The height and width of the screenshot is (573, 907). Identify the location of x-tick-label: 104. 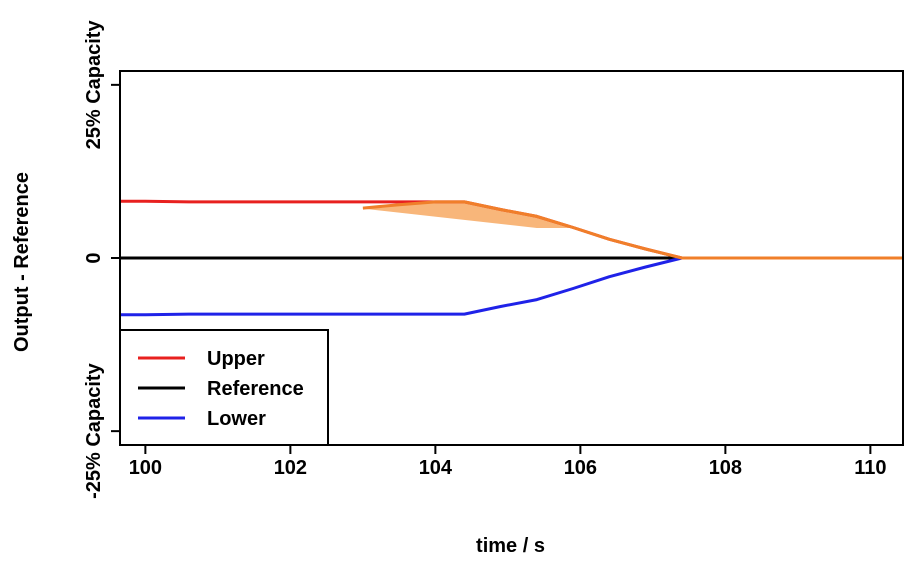
(436, 468).